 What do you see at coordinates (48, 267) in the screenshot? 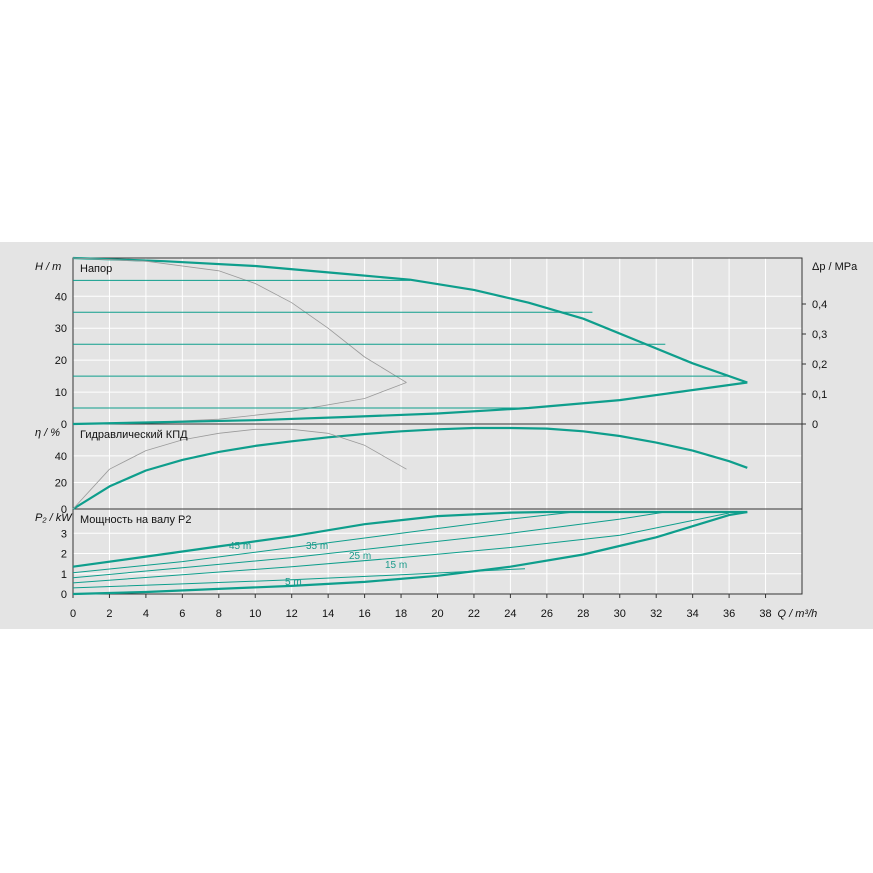
I see `y-label-head: H / m` at bounding box center [48, 267].